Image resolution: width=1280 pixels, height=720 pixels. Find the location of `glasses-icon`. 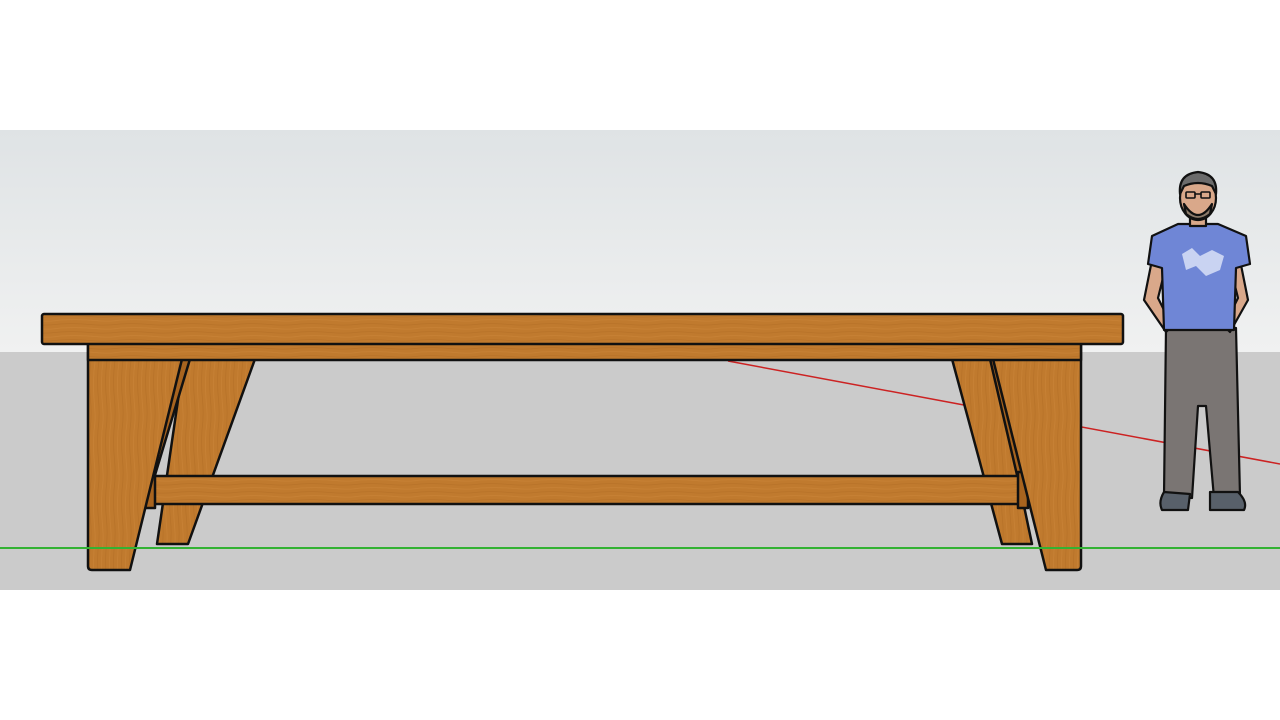

glasses-icon is located at coordinates (1198, 195).